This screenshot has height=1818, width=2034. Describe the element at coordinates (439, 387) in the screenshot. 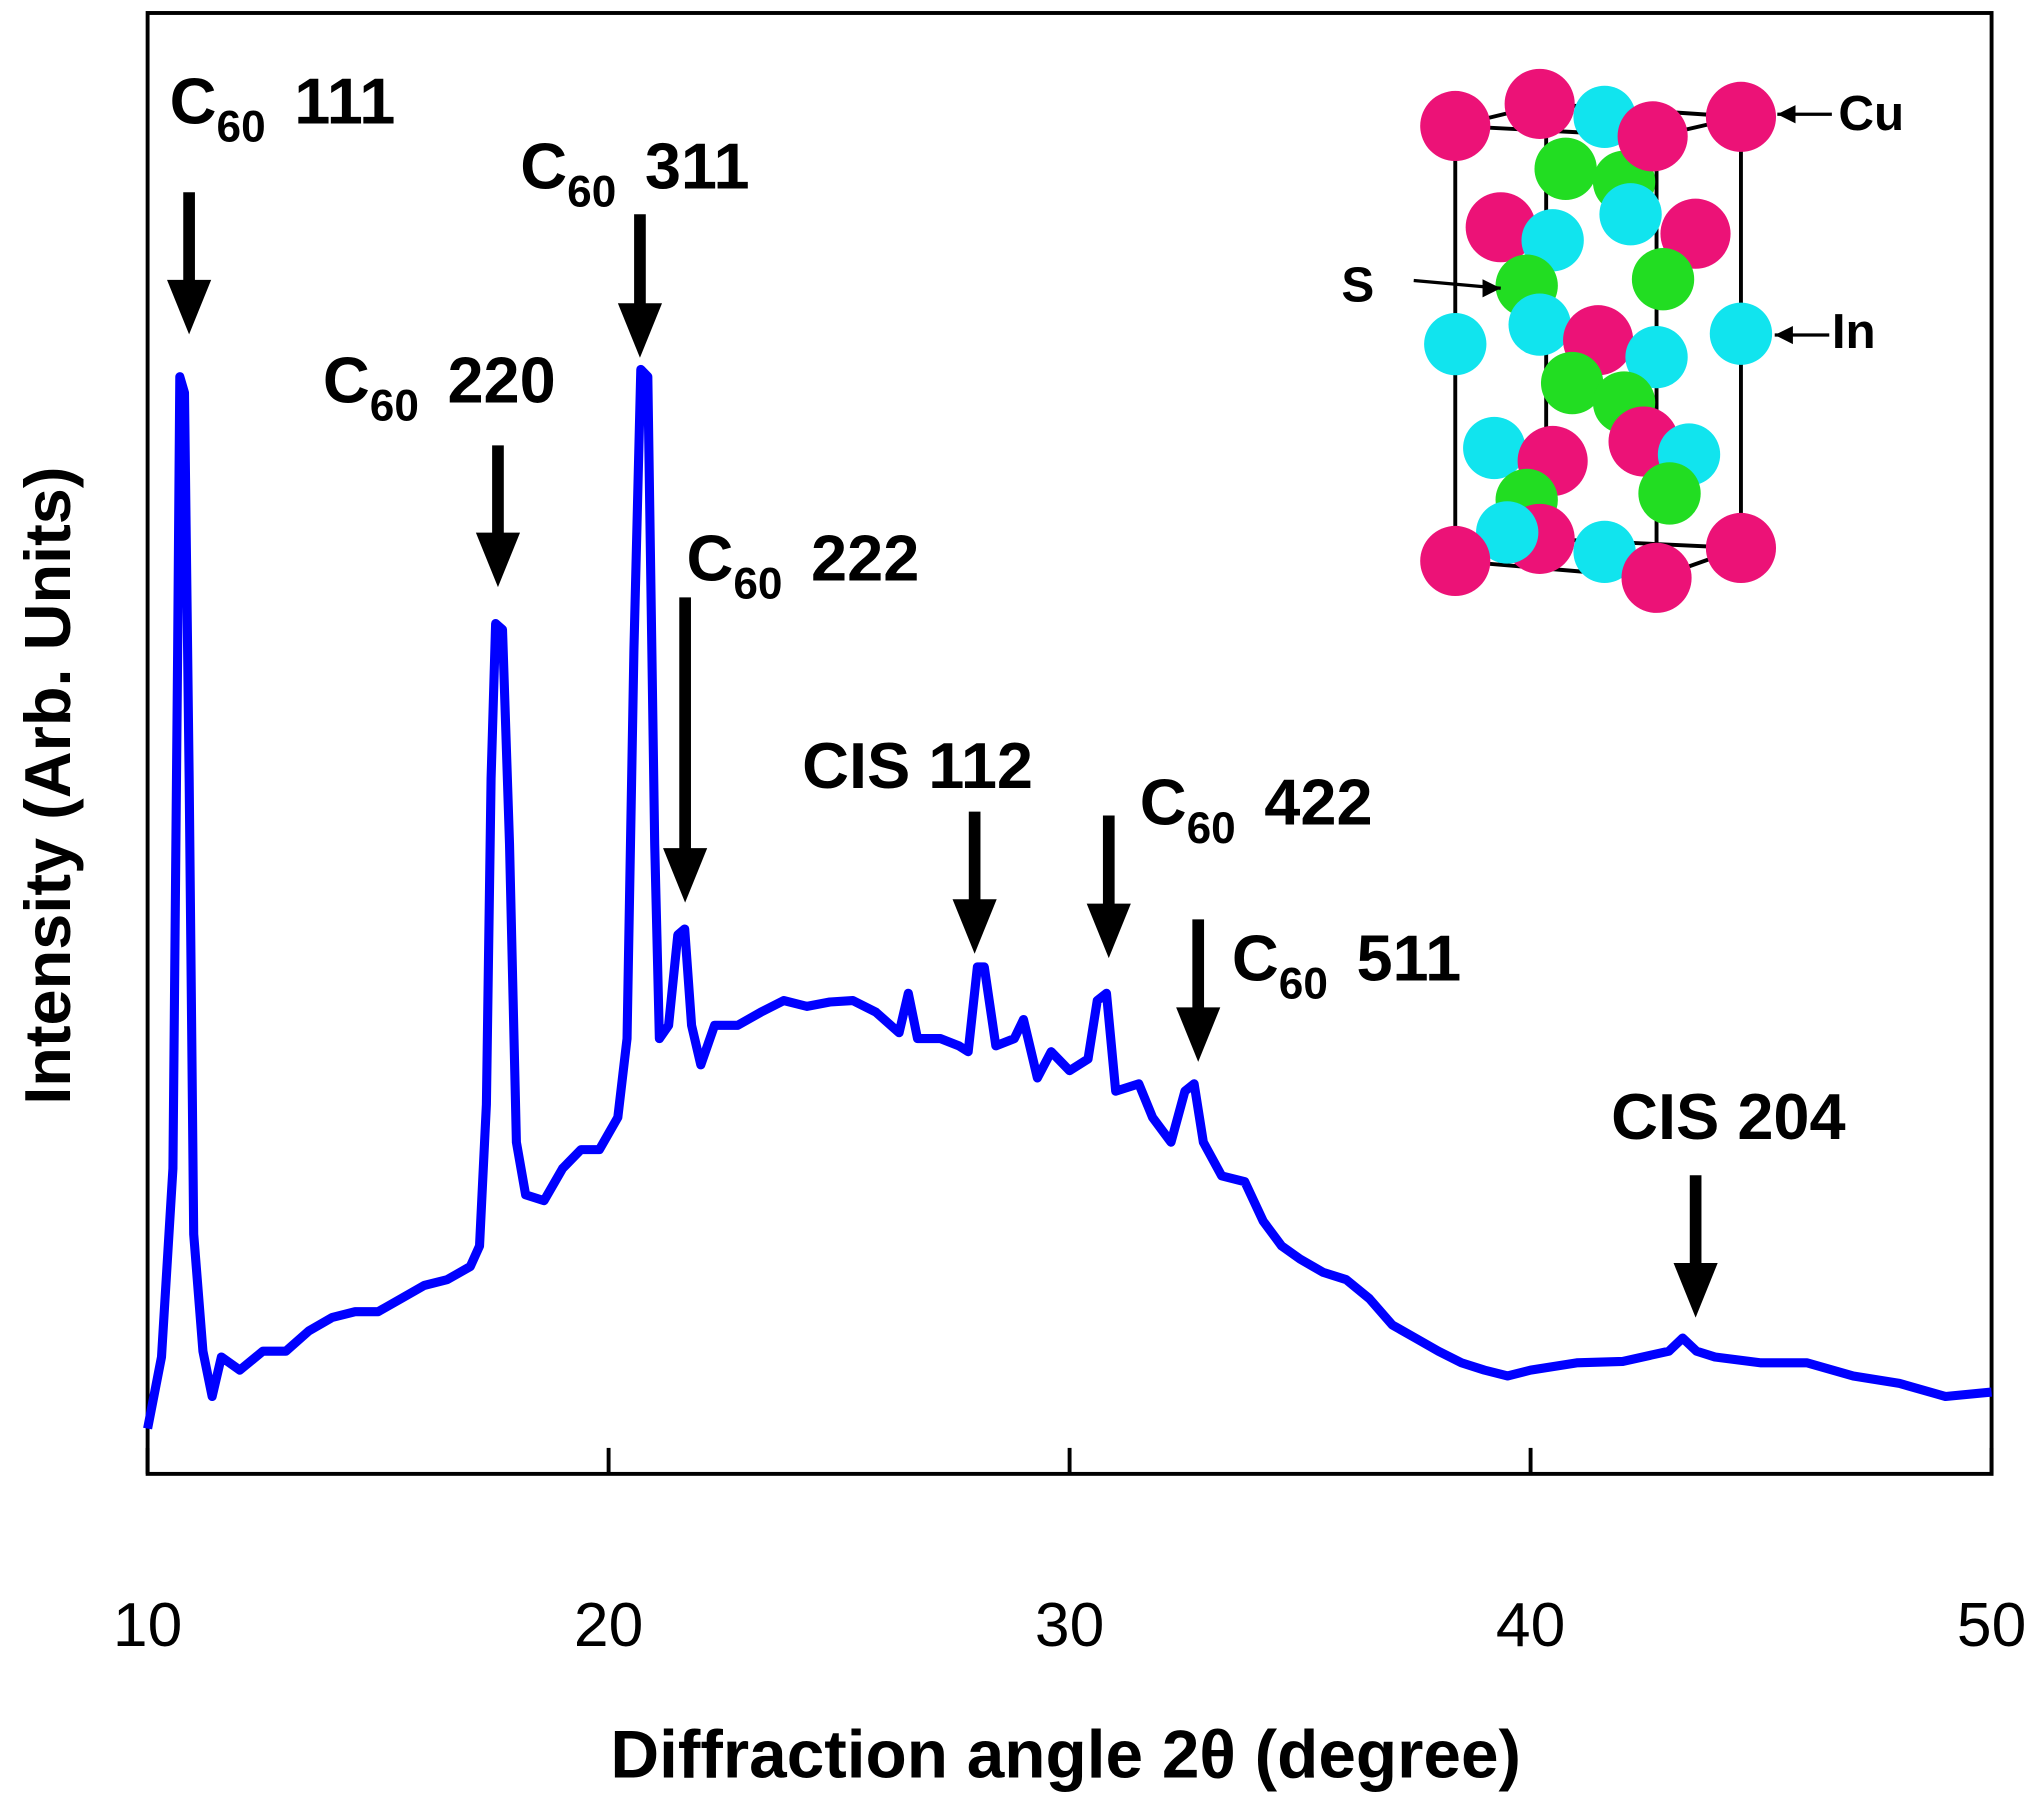

I see `peak-label: C60 220` at that location.